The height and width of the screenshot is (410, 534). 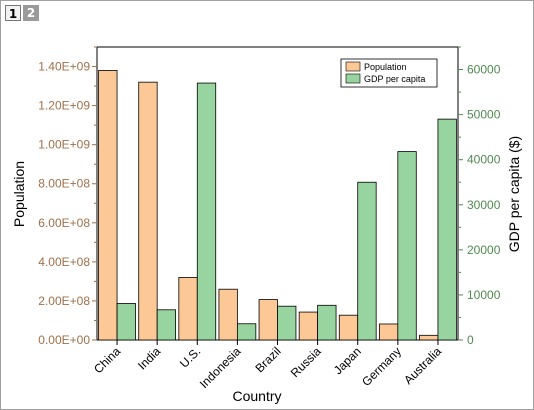 I want to click on y-right-tick-label-0: 0, so click(x=470, y=340).